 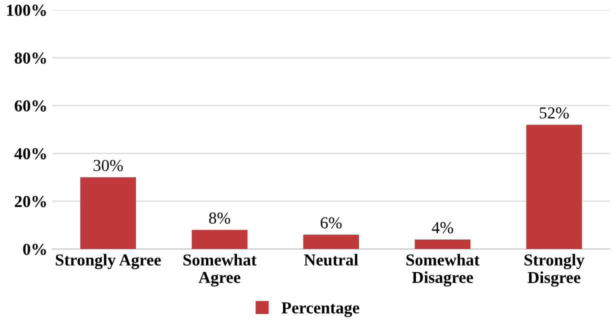 I want to click on y-tick-label: 80%, so click(x=30, y=58).